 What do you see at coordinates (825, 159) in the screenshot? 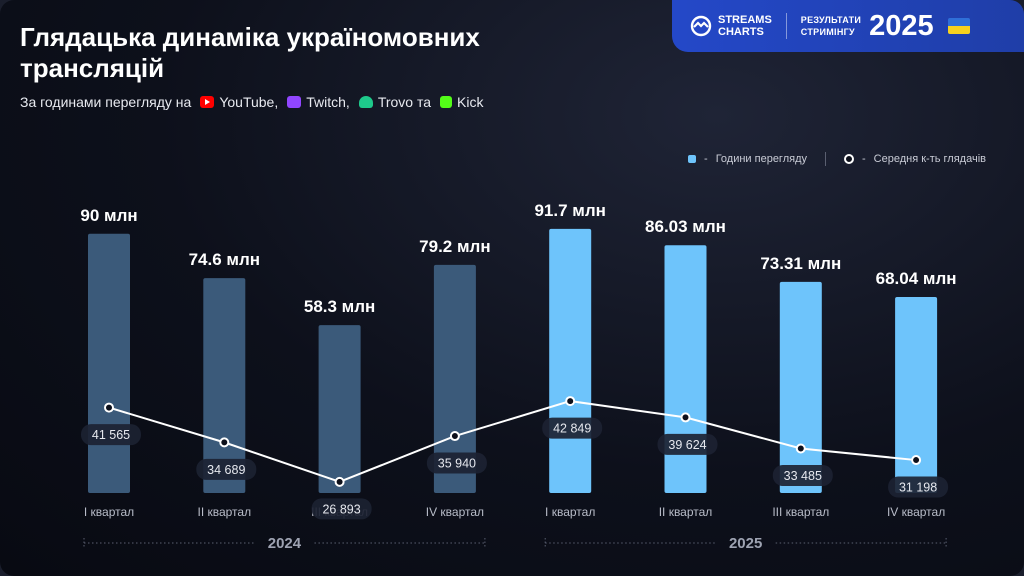
I see `legend-separator` at bounding box center [825, 159].